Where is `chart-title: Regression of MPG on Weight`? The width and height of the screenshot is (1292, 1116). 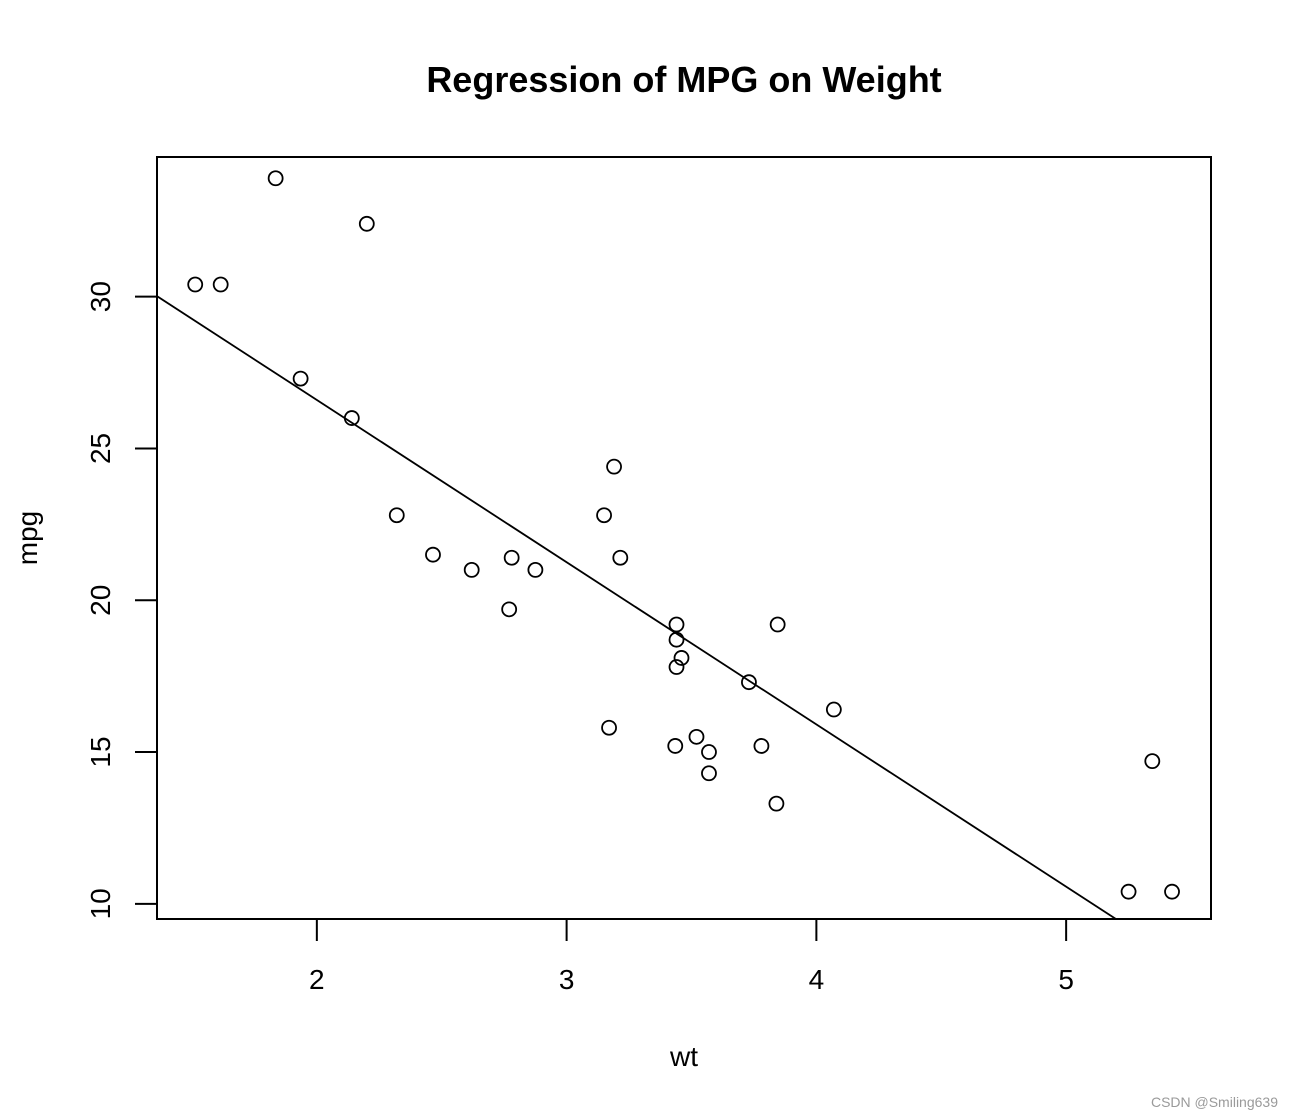 chart-title: Regression of MPG on Weight is located at coordinates (683, 79).